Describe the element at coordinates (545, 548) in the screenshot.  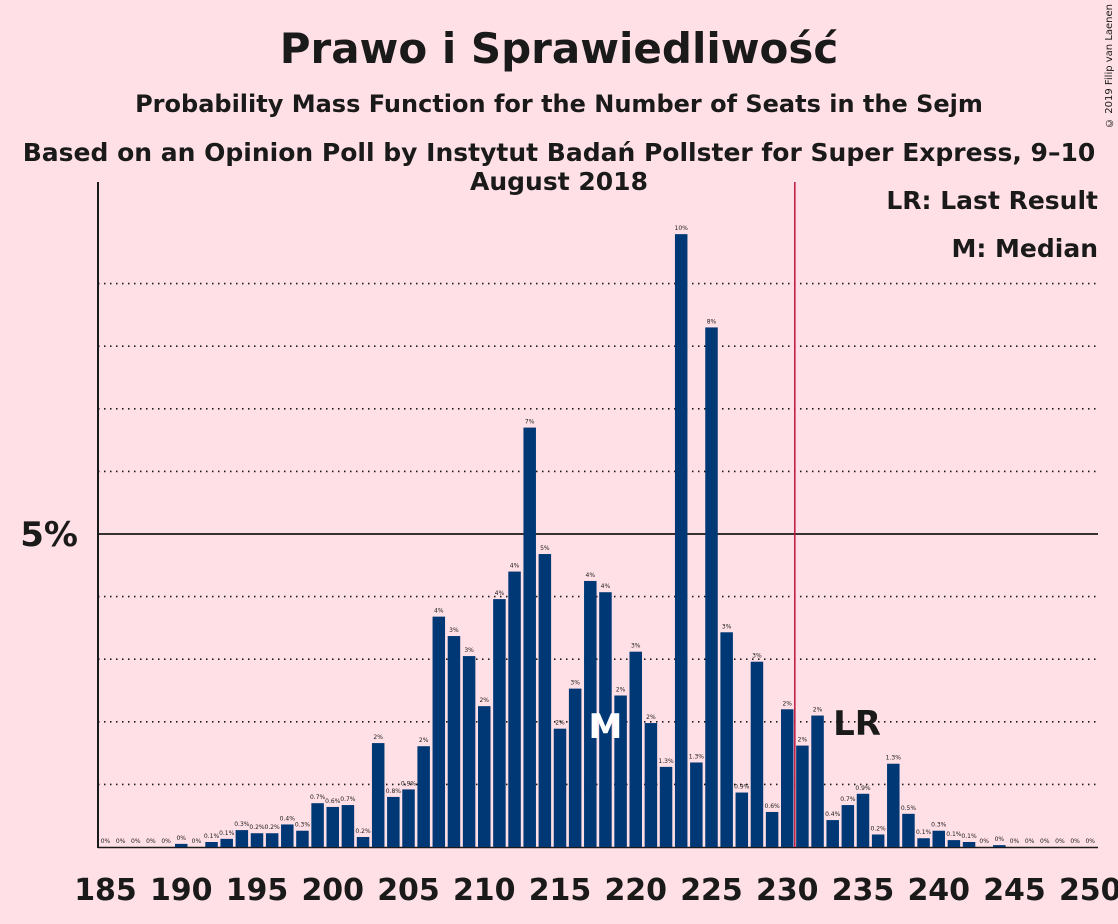
I see `bar-label-214: 5%` at that location.